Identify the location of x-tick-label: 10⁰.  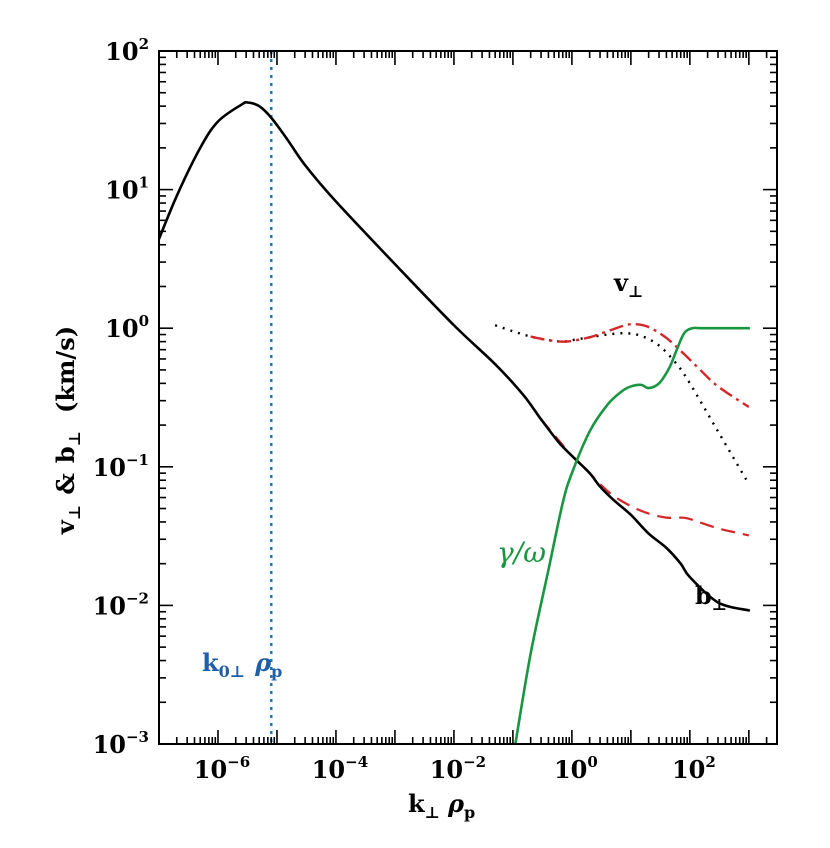
(576, 768).